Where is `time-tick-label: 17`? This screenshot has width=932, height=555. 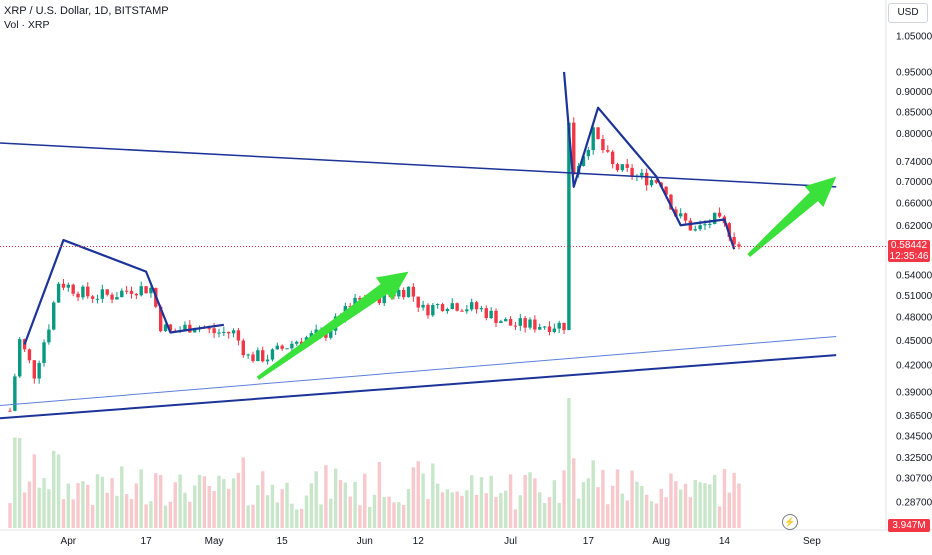 time-tick-label: 17 is located at coordinates (589, 541).